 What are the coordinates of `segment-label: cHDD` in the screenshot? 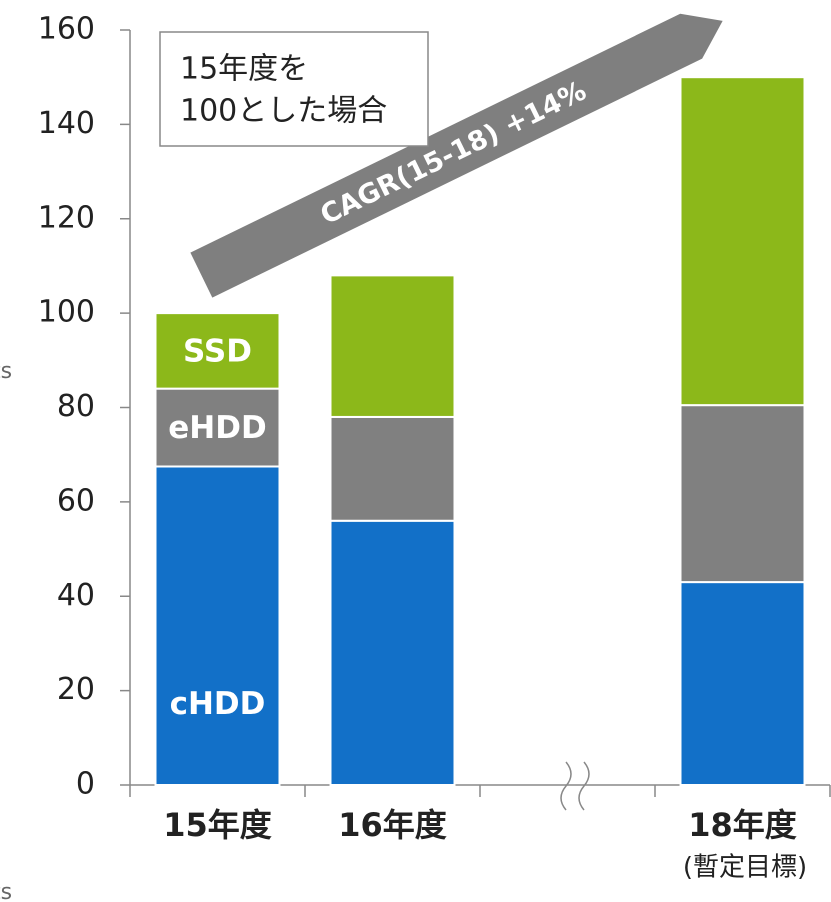 It's located at (218, 704).